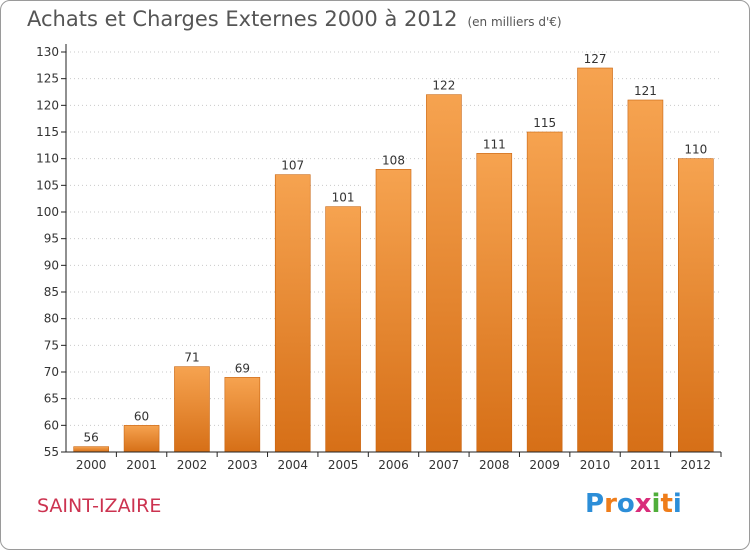 Image resolution: width=750 pixels, height=550 pixels. I want to click on bar-value-label: 101, so click(343, 198).